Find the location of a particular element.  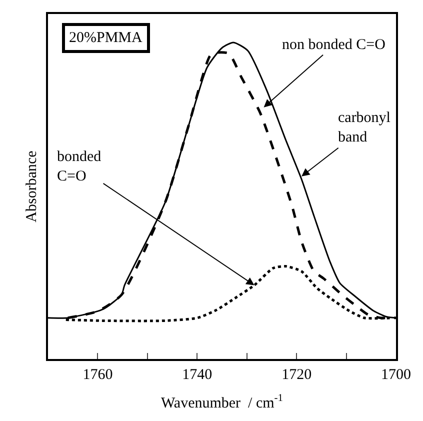

x-tick-label: 1740 is located at coordinates (197, 375).